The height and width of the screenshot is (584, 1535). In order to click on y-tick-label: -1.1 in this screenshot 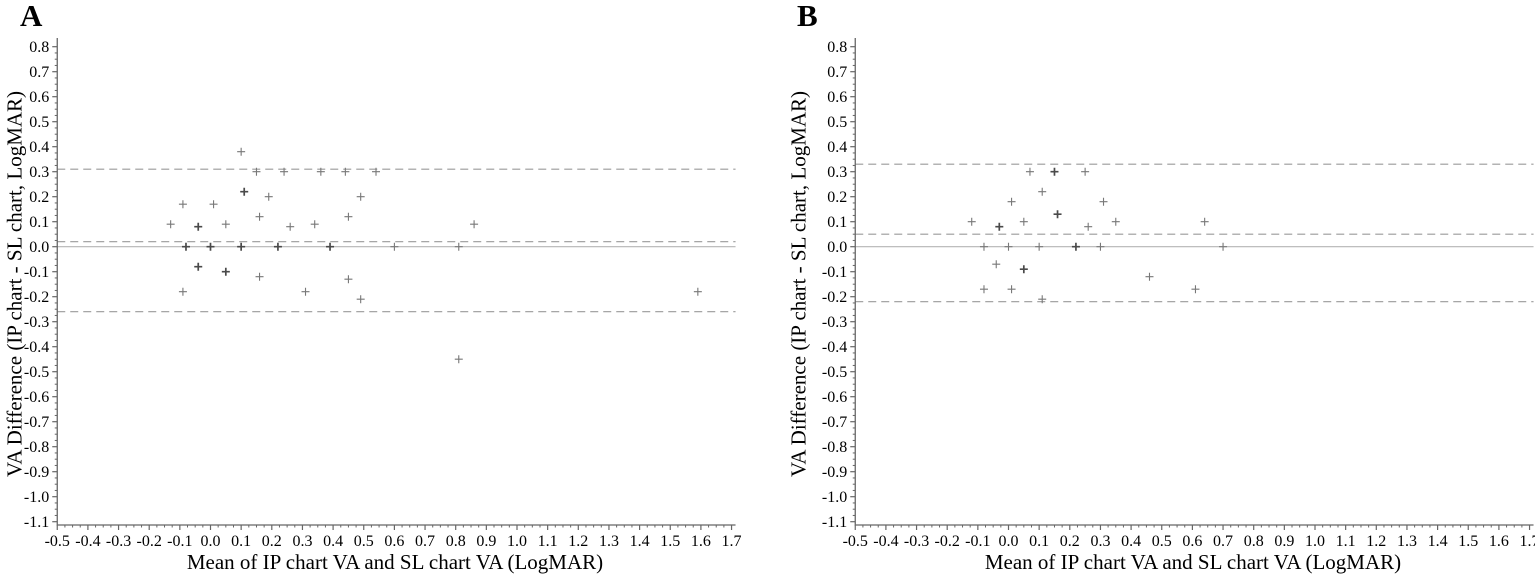, I will do `click(36, 522)`.